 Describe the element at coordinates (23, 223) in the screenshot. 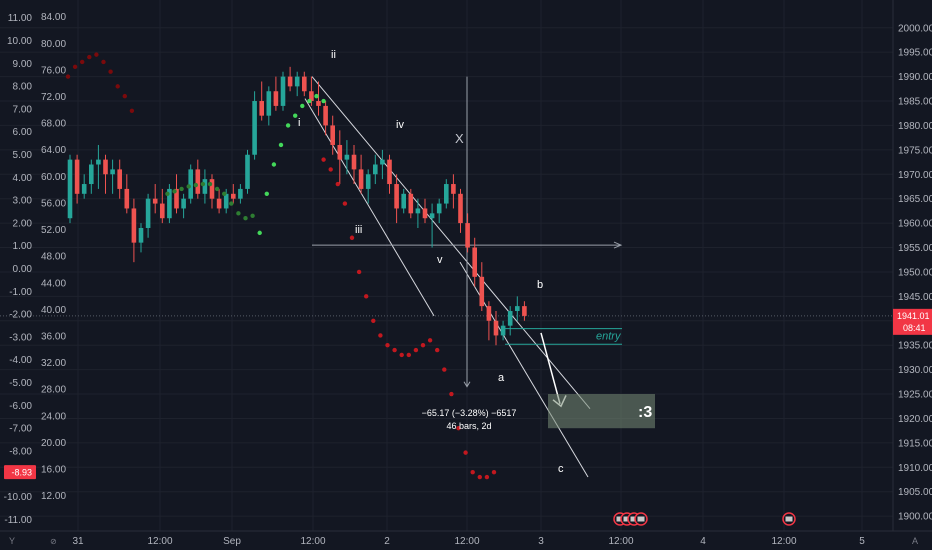

I see `osc-tick-label: 2.00` at that location.